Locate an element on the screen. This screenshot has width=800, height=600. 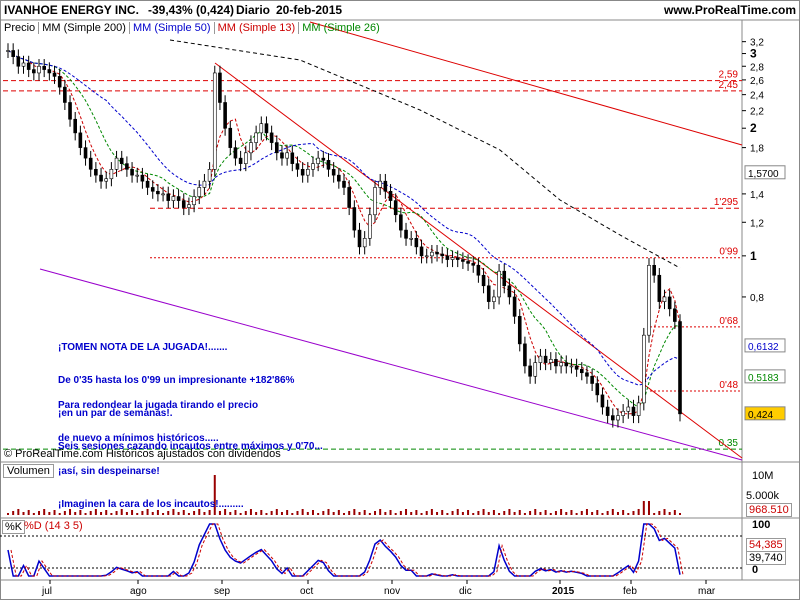
legend-ma200: MM (Simple 200) is located at coordinates (84, 28).